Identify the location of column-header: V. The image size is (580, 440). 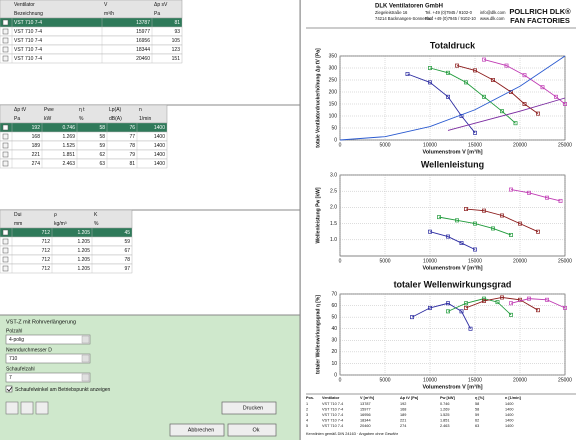
(106, 5).